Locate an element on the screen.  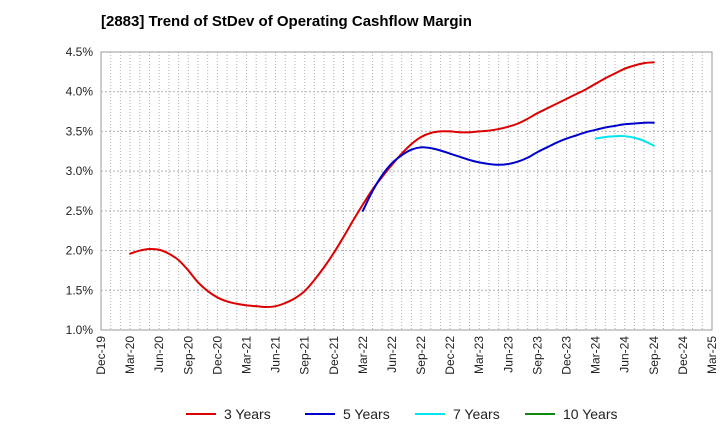
legend: 3 Years 5 Years 7 Years 10 Years is located at coordinates (402, 414).